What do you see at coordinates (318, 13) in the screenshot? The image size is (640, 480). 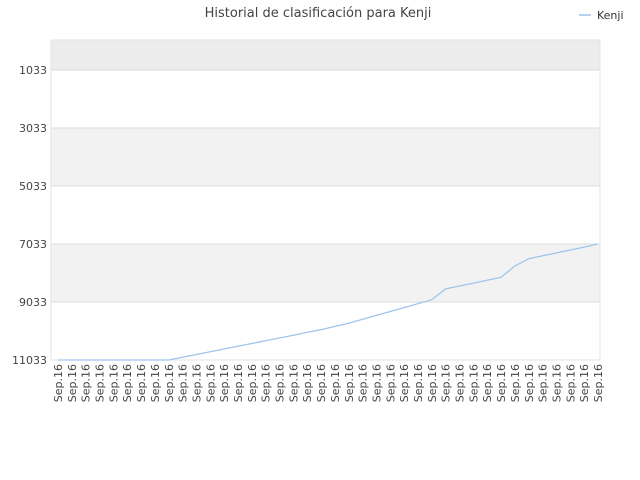 I see `chart-title: Historial de clasificación para Kenji` at bounding box center [318, 13].